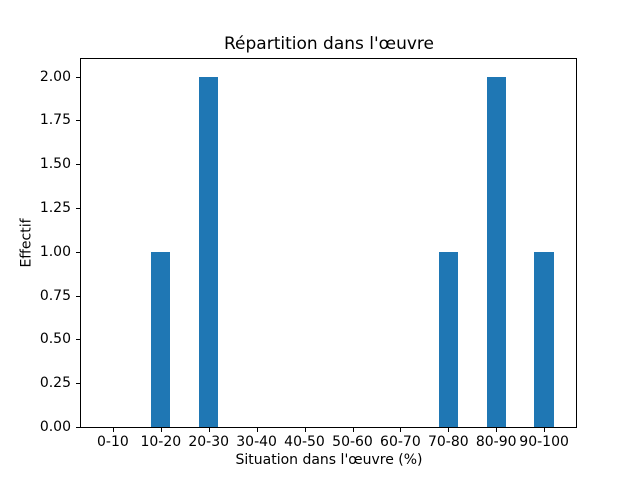 Image resolution: width=640 pixels, height=480 pixels. I want to click on x-axis-label: Situation dans l'œuvre (%), so click(329, 460).